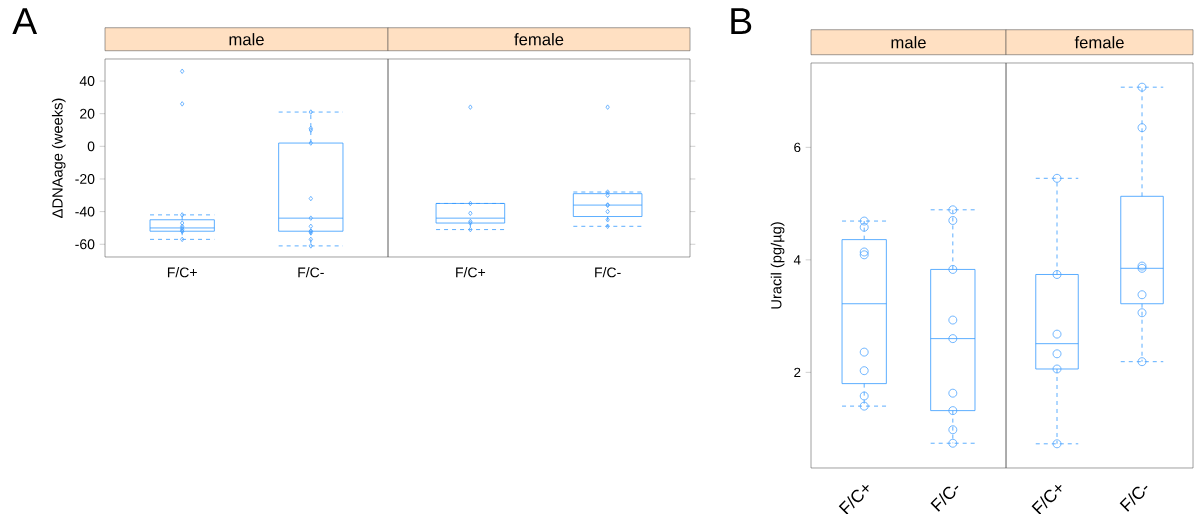 This screenshot has height=514, width=1194. What do you see at coordinates (87, 81) in the screenshot?
I see `y-tick-label: 40` at bounding box center [87, 81].